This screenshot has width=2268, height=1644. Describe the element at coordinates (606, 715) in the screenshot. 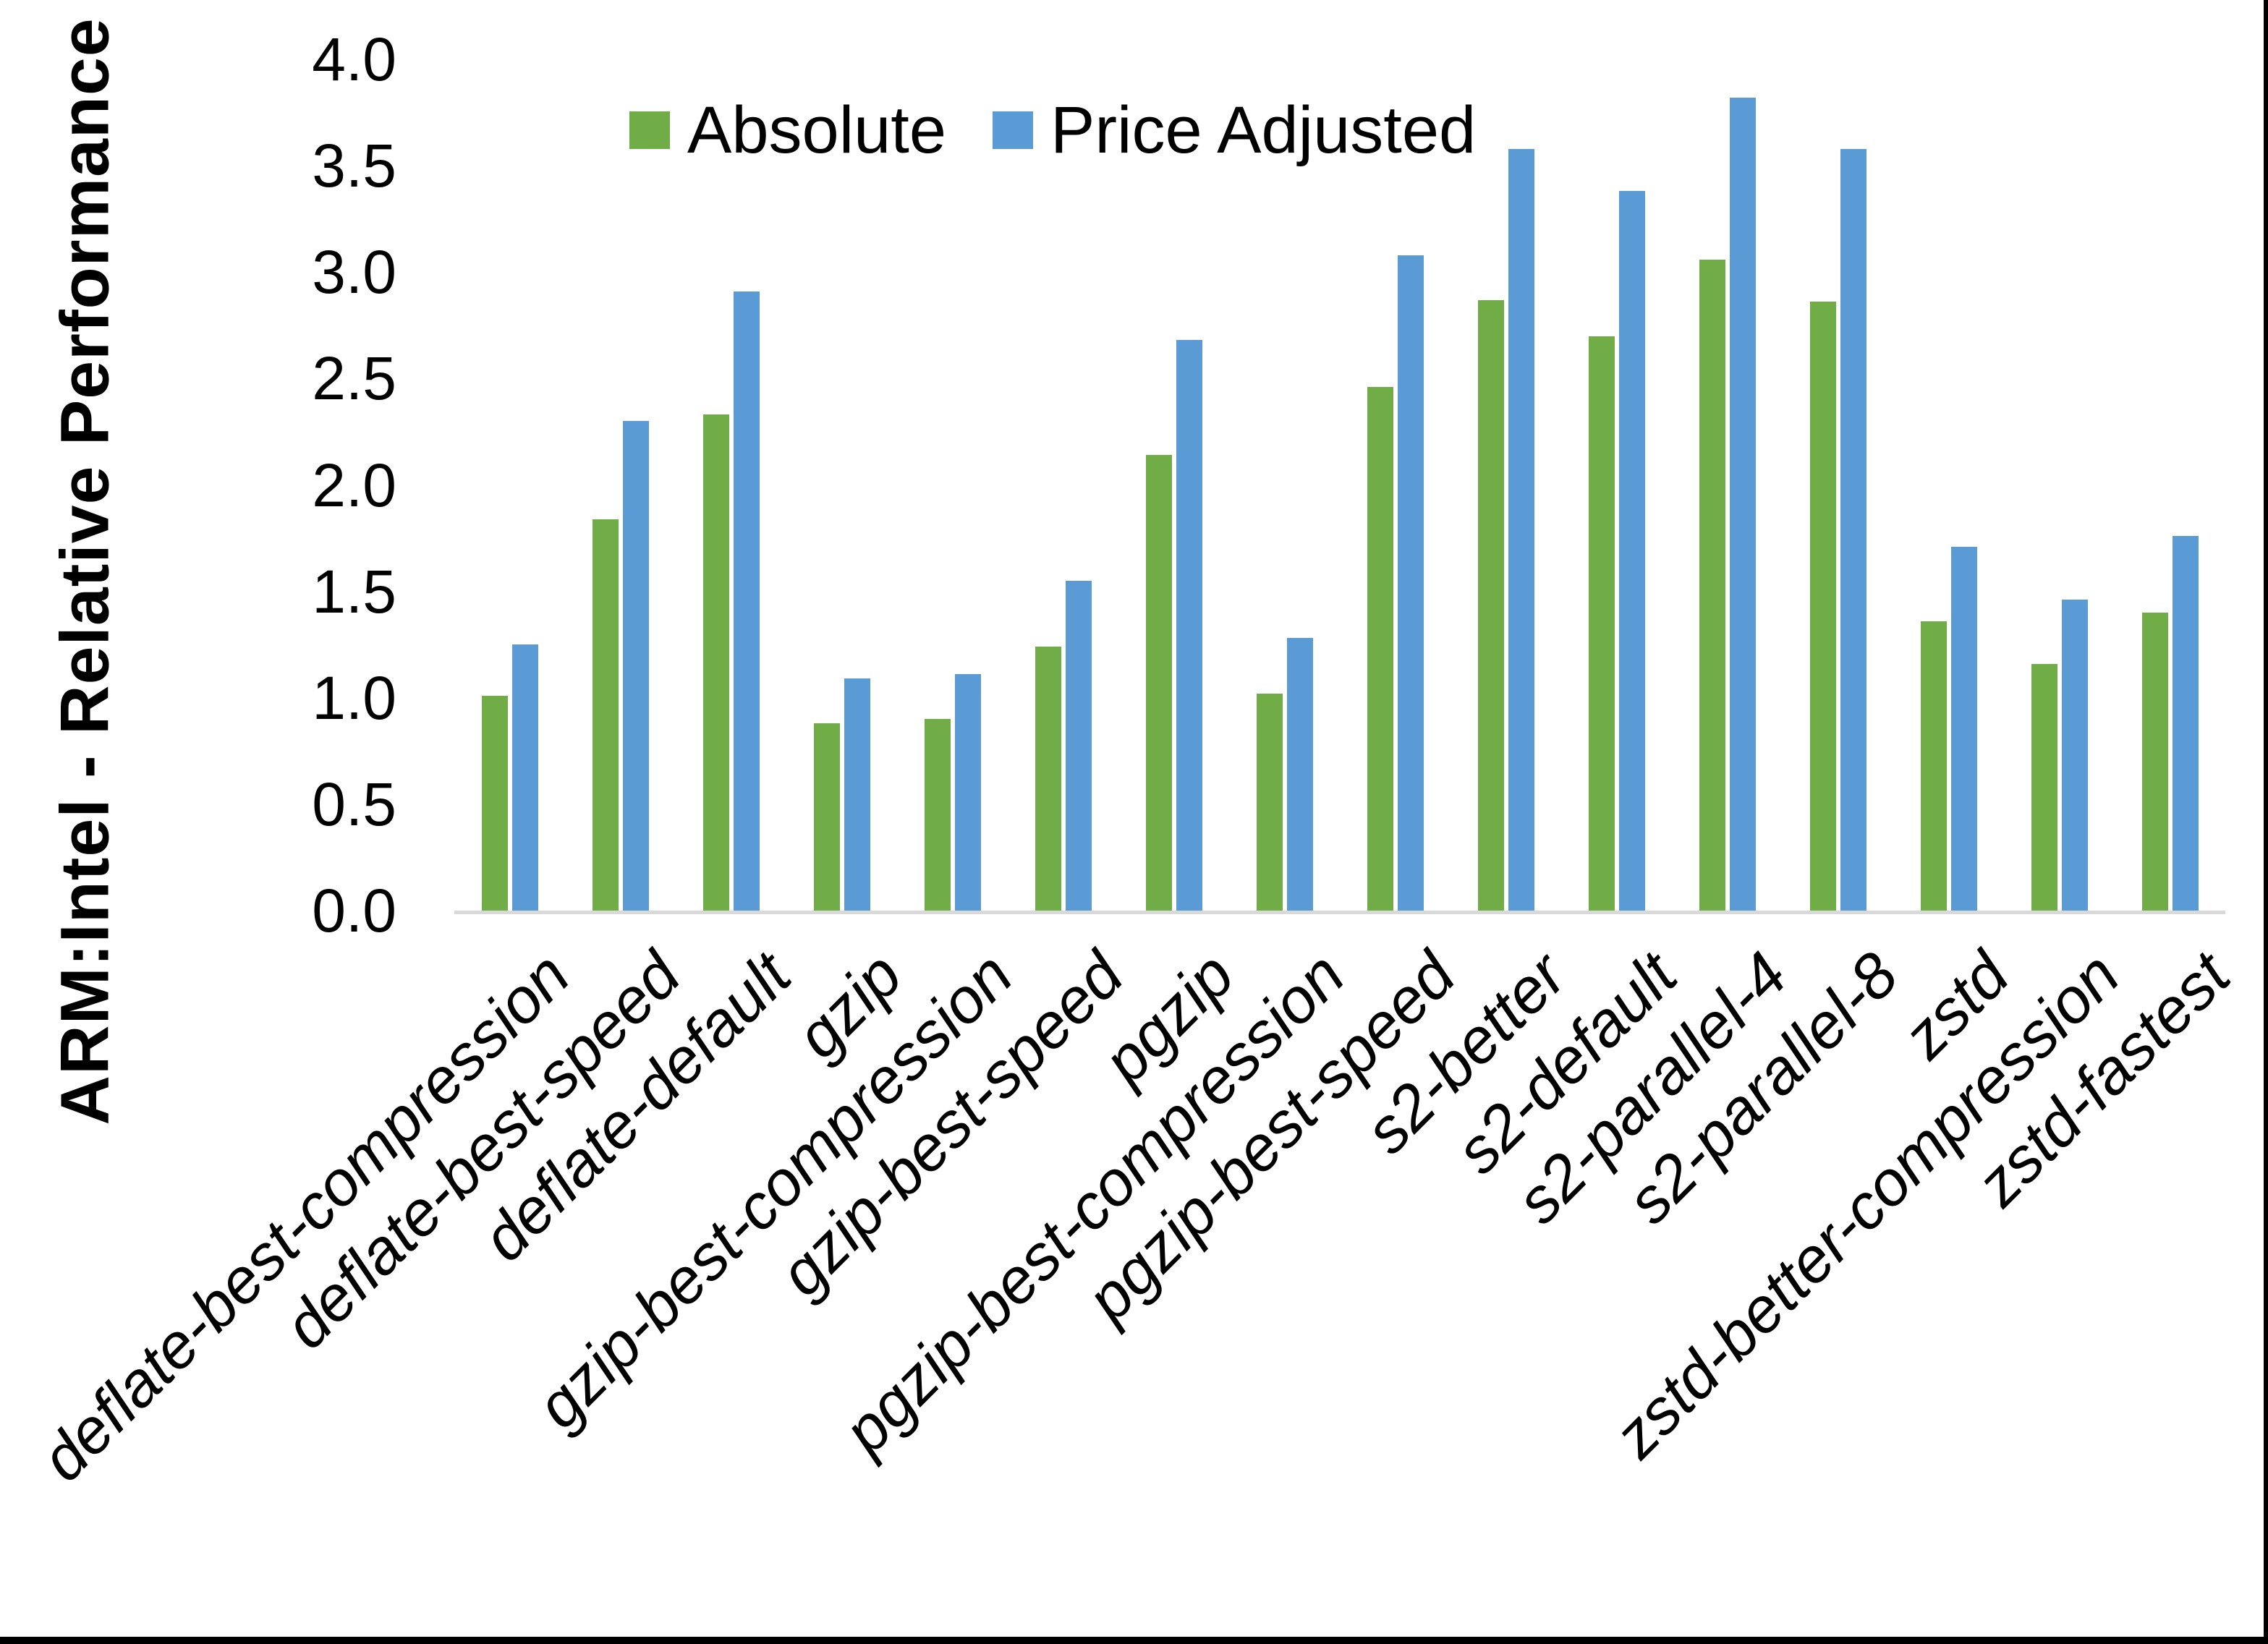

I see `bar-absolute-deflate-best-speed` at that location.